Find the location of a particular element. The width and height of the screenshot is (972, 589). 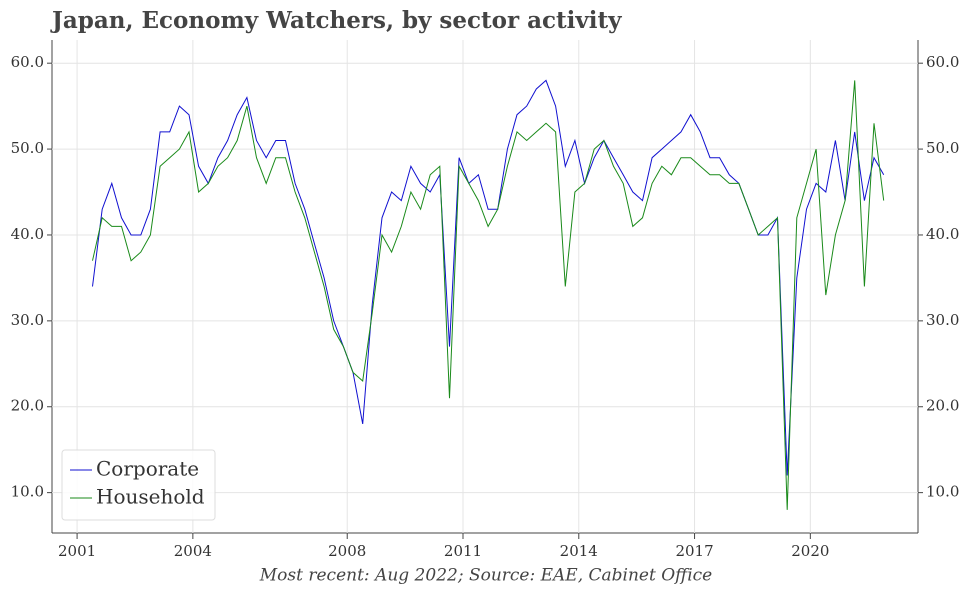

y-tick-label: 10.0 is located at coordinates (27, 492).